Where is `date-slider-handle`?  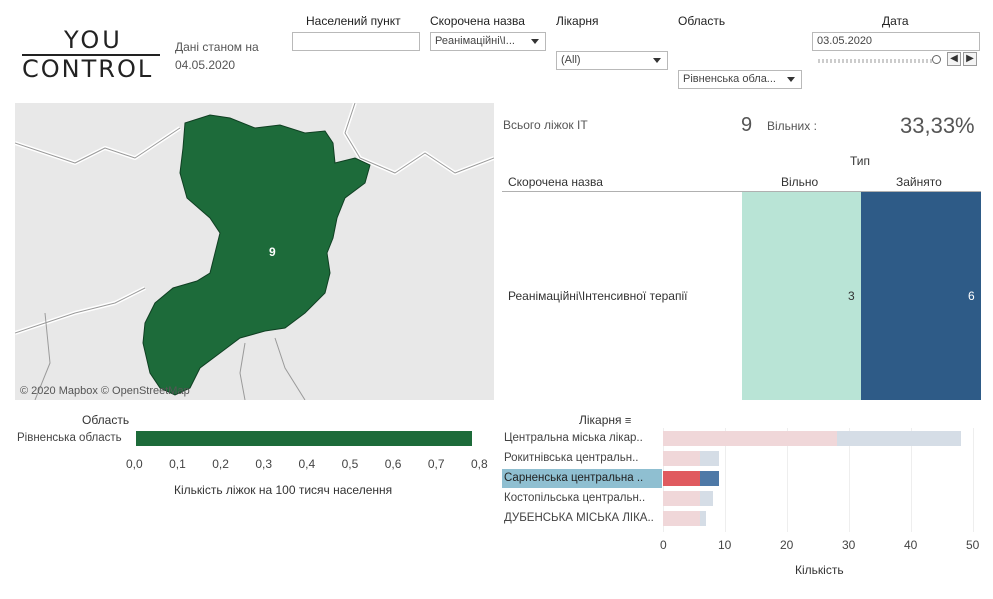
date-slider-handle is located at coordinates (936, 59).